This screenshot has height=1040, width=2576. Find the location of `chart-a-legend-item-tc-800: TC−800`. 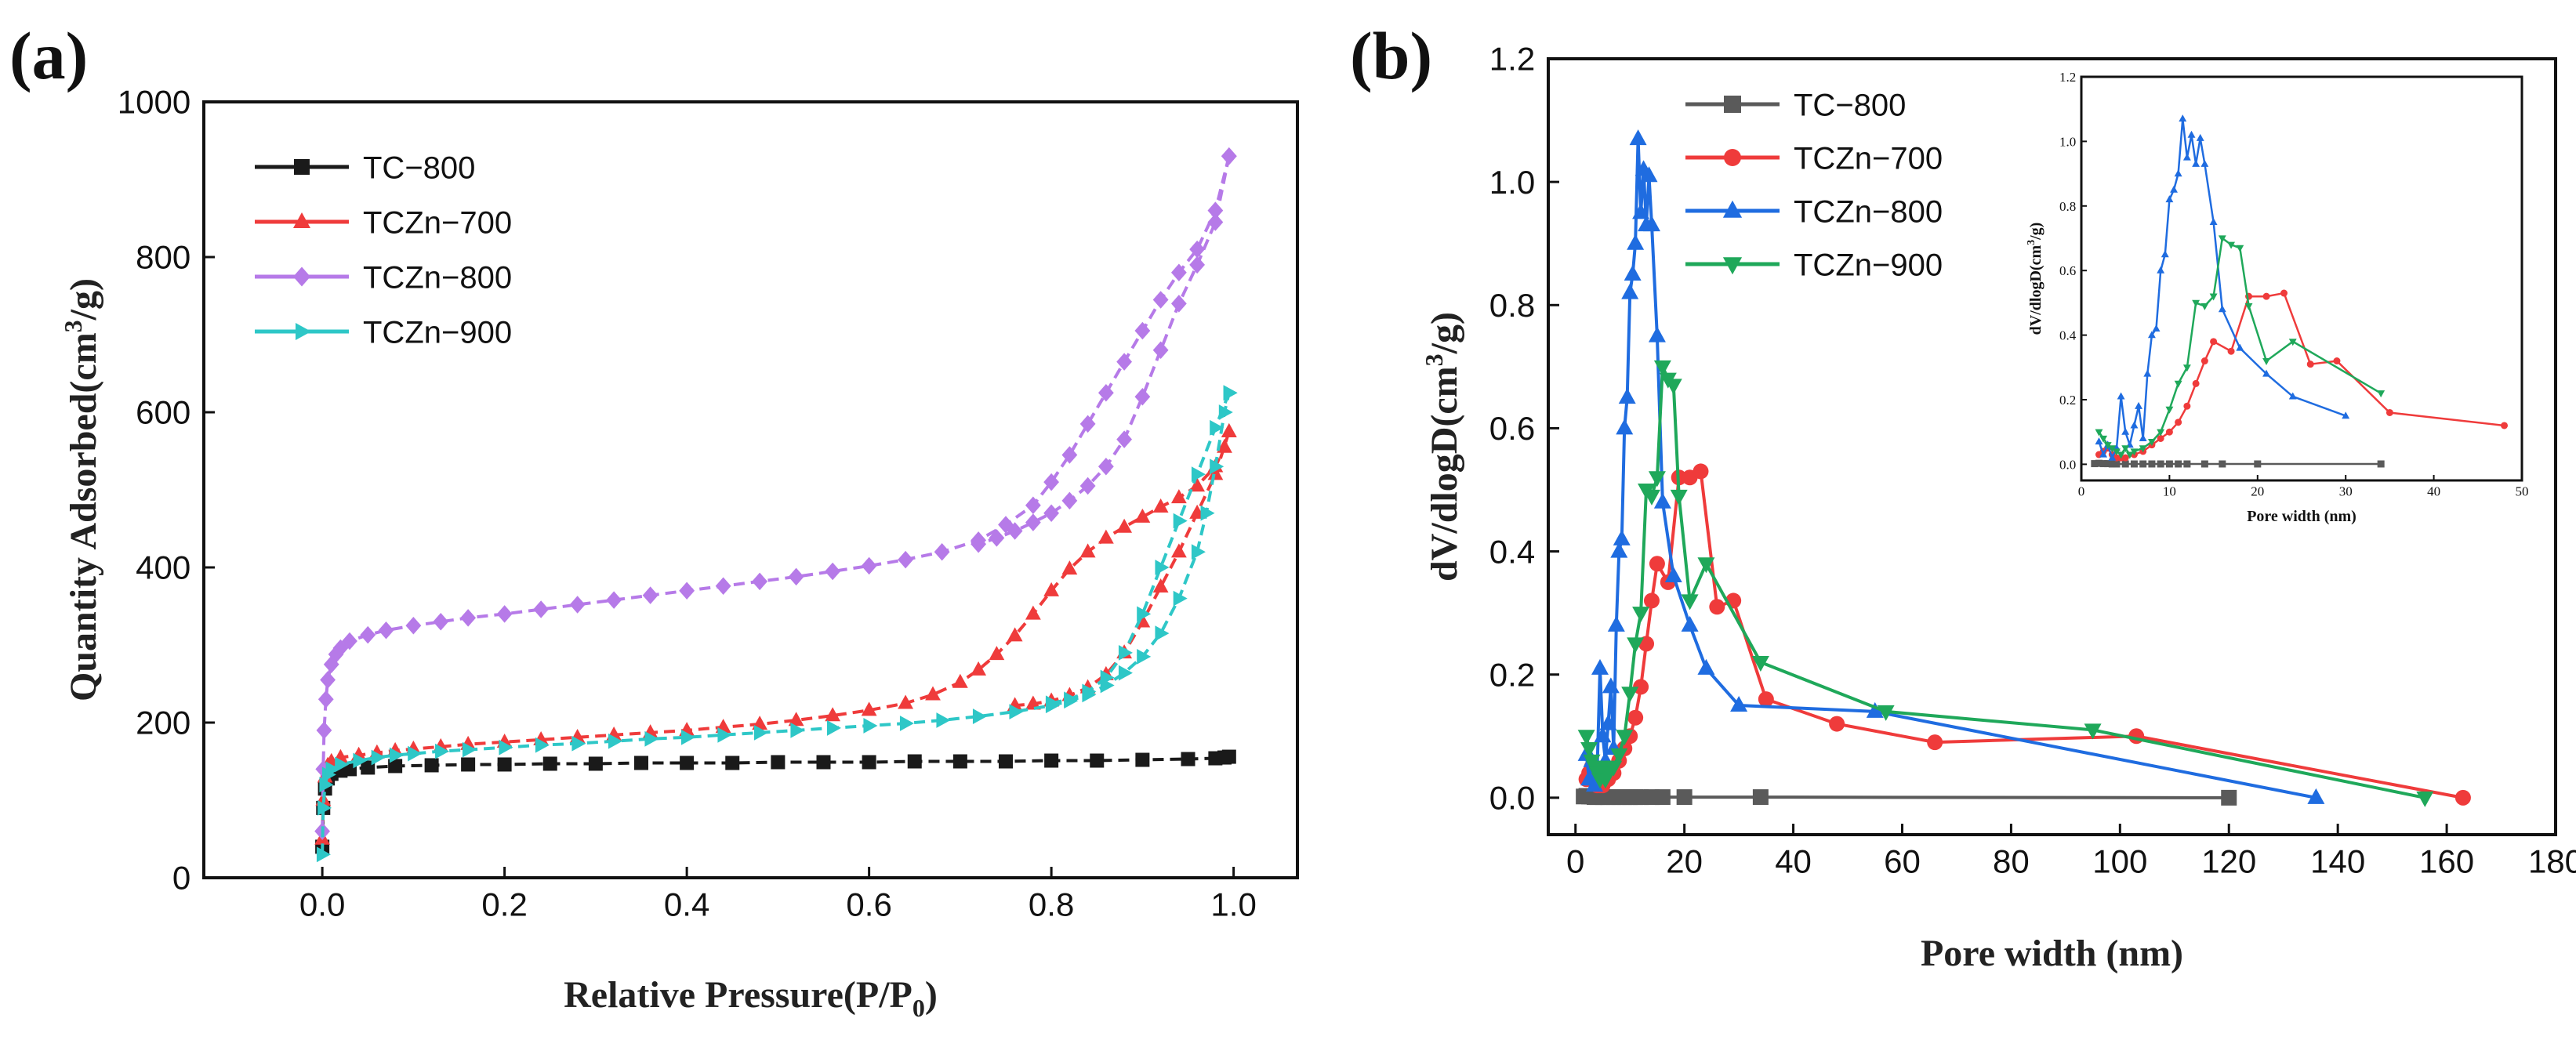

chart-a-legend-item-tc-800: TC−800 is located at coordinates (365, 167).